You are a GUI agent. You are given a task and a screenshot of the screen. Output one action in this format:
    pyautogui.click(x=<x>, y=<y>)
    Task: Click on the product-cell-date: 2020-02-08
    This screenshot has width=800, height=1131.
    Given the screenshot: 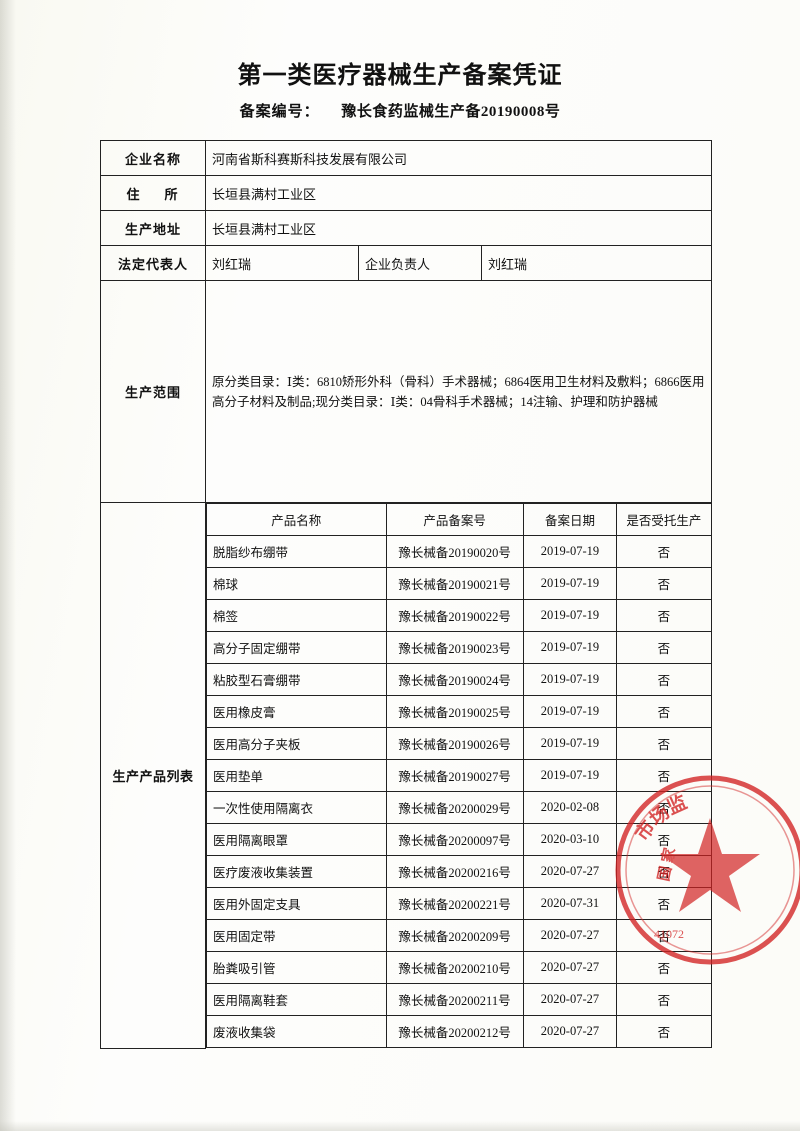 What is the action you would take?
    pyautogui.click(x=570, y=807)
    